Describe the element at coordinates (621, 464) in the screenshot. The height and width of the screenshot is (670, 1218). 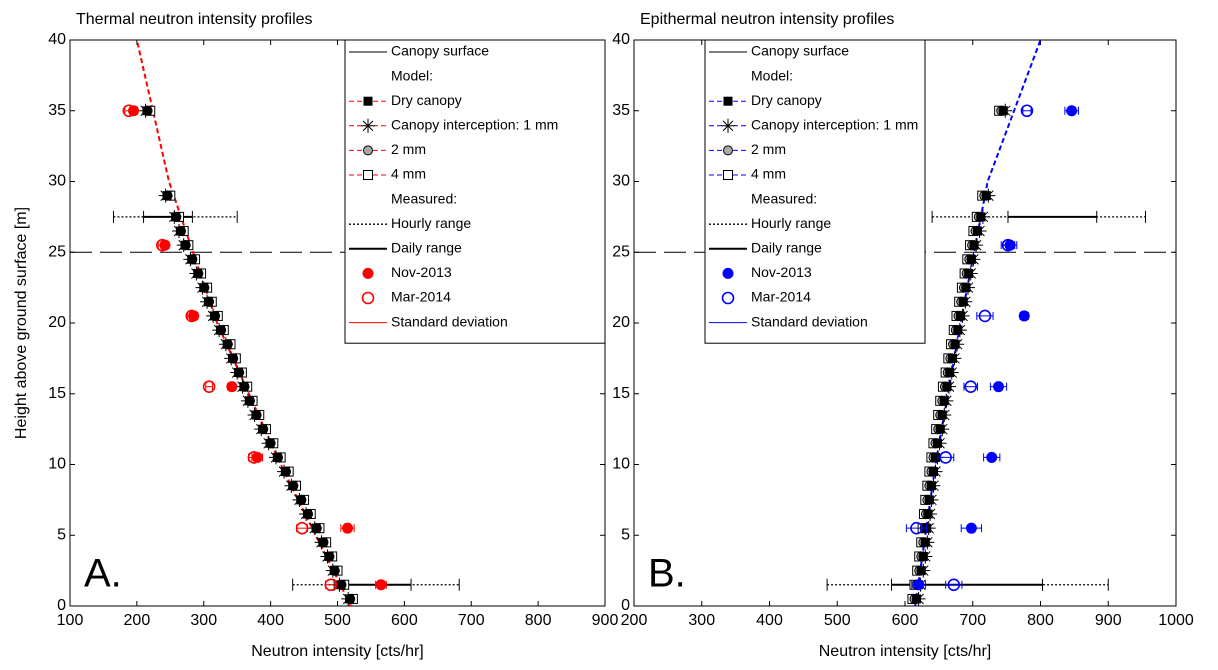
I see `y-tick-label: 10` at that location.